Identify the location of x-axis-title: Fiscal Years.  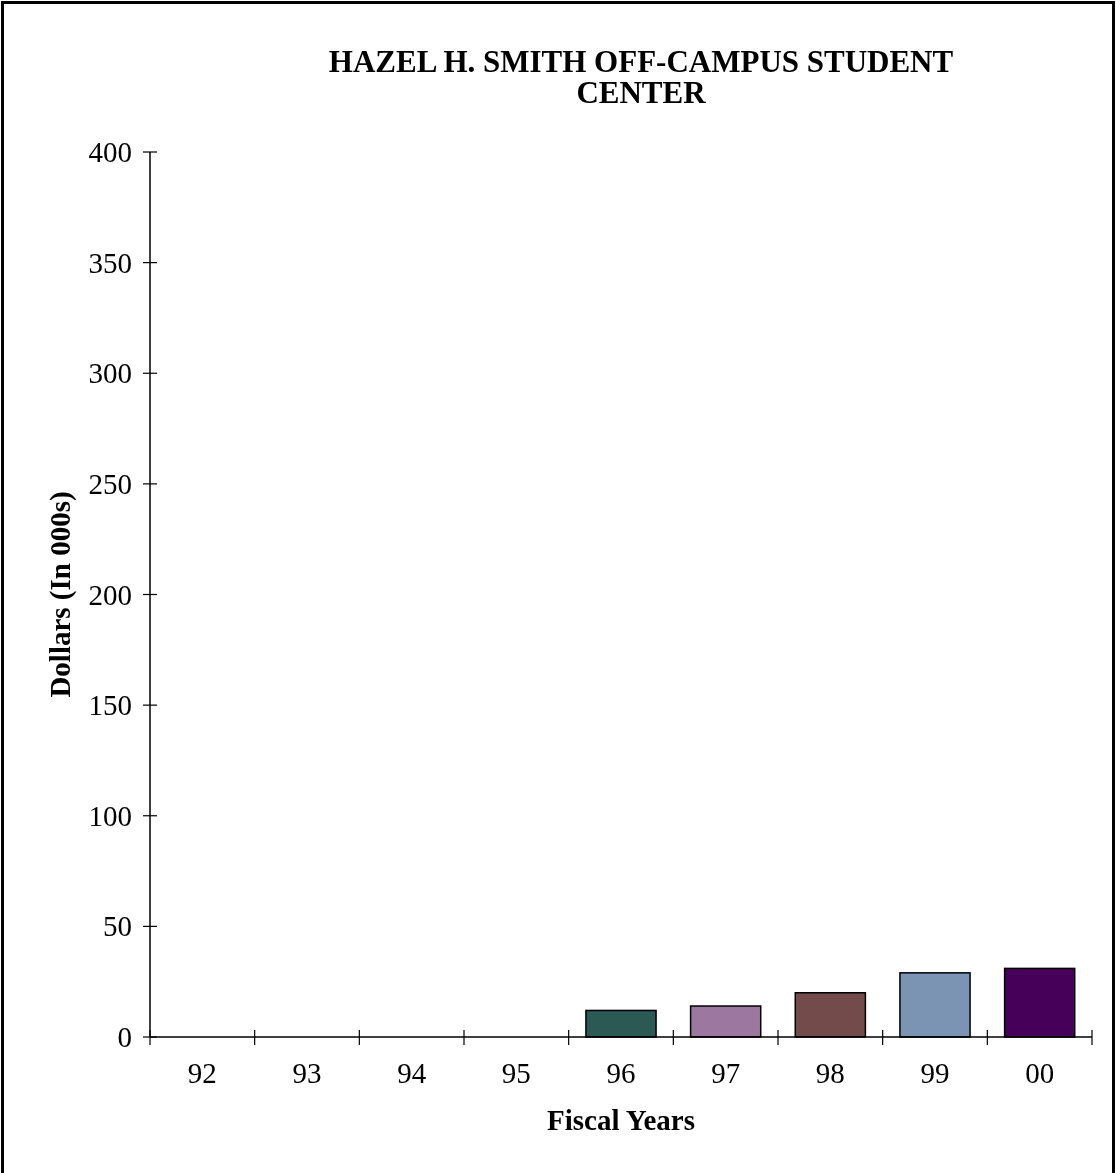
(621, 1120).